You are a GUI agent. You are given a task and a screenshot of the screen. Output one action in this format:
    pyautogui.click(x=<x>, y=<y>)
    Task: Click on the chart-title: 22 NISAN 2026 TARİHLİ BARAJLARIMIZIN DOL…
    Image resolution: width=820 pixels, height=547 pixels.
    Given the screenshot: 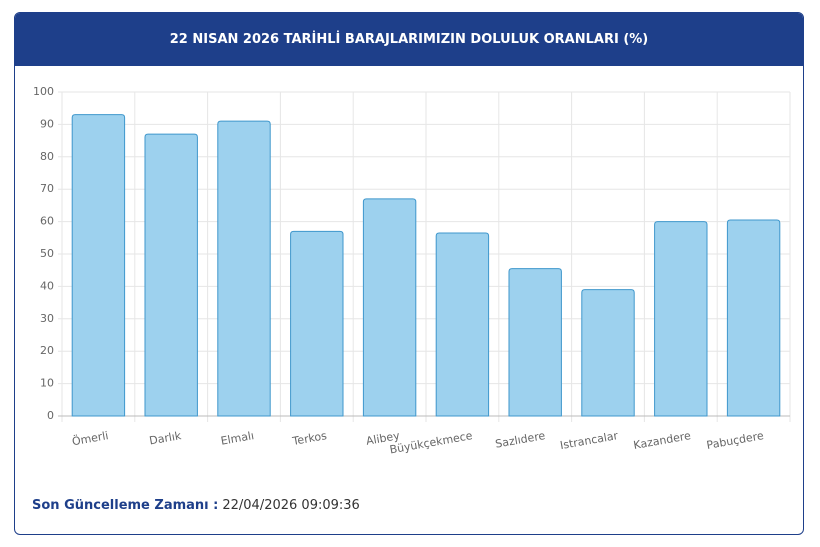 What is the action you would take?
    pyautogui.click(x=409, y=39)
    